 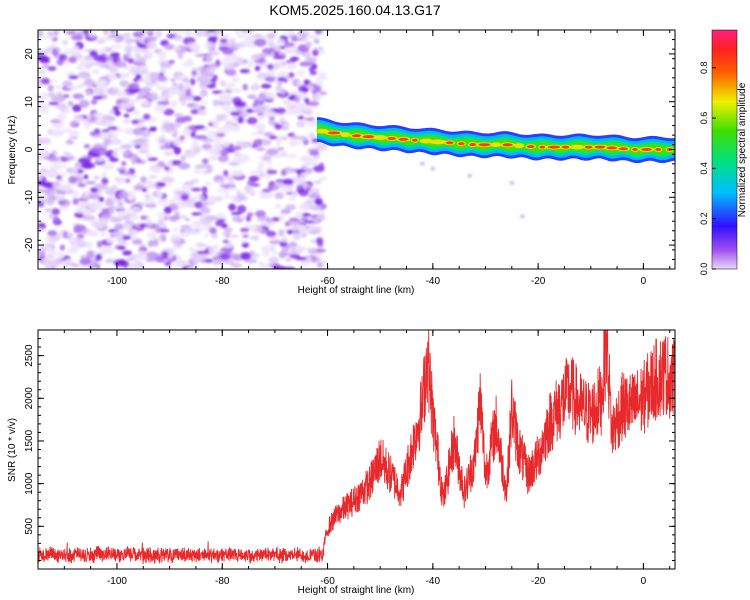 What do you see at coordinates (704, 218) in the screenshot?
I see `colorbar-tick-label: 0.2` at bounding box center [704, 218].